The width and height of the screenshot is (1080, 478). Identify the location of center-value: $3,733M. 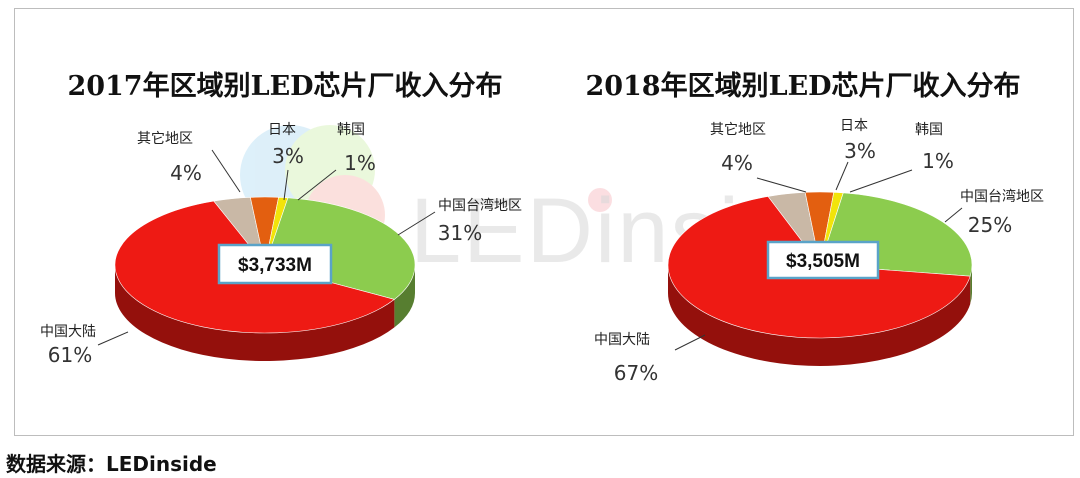
(275, 265).